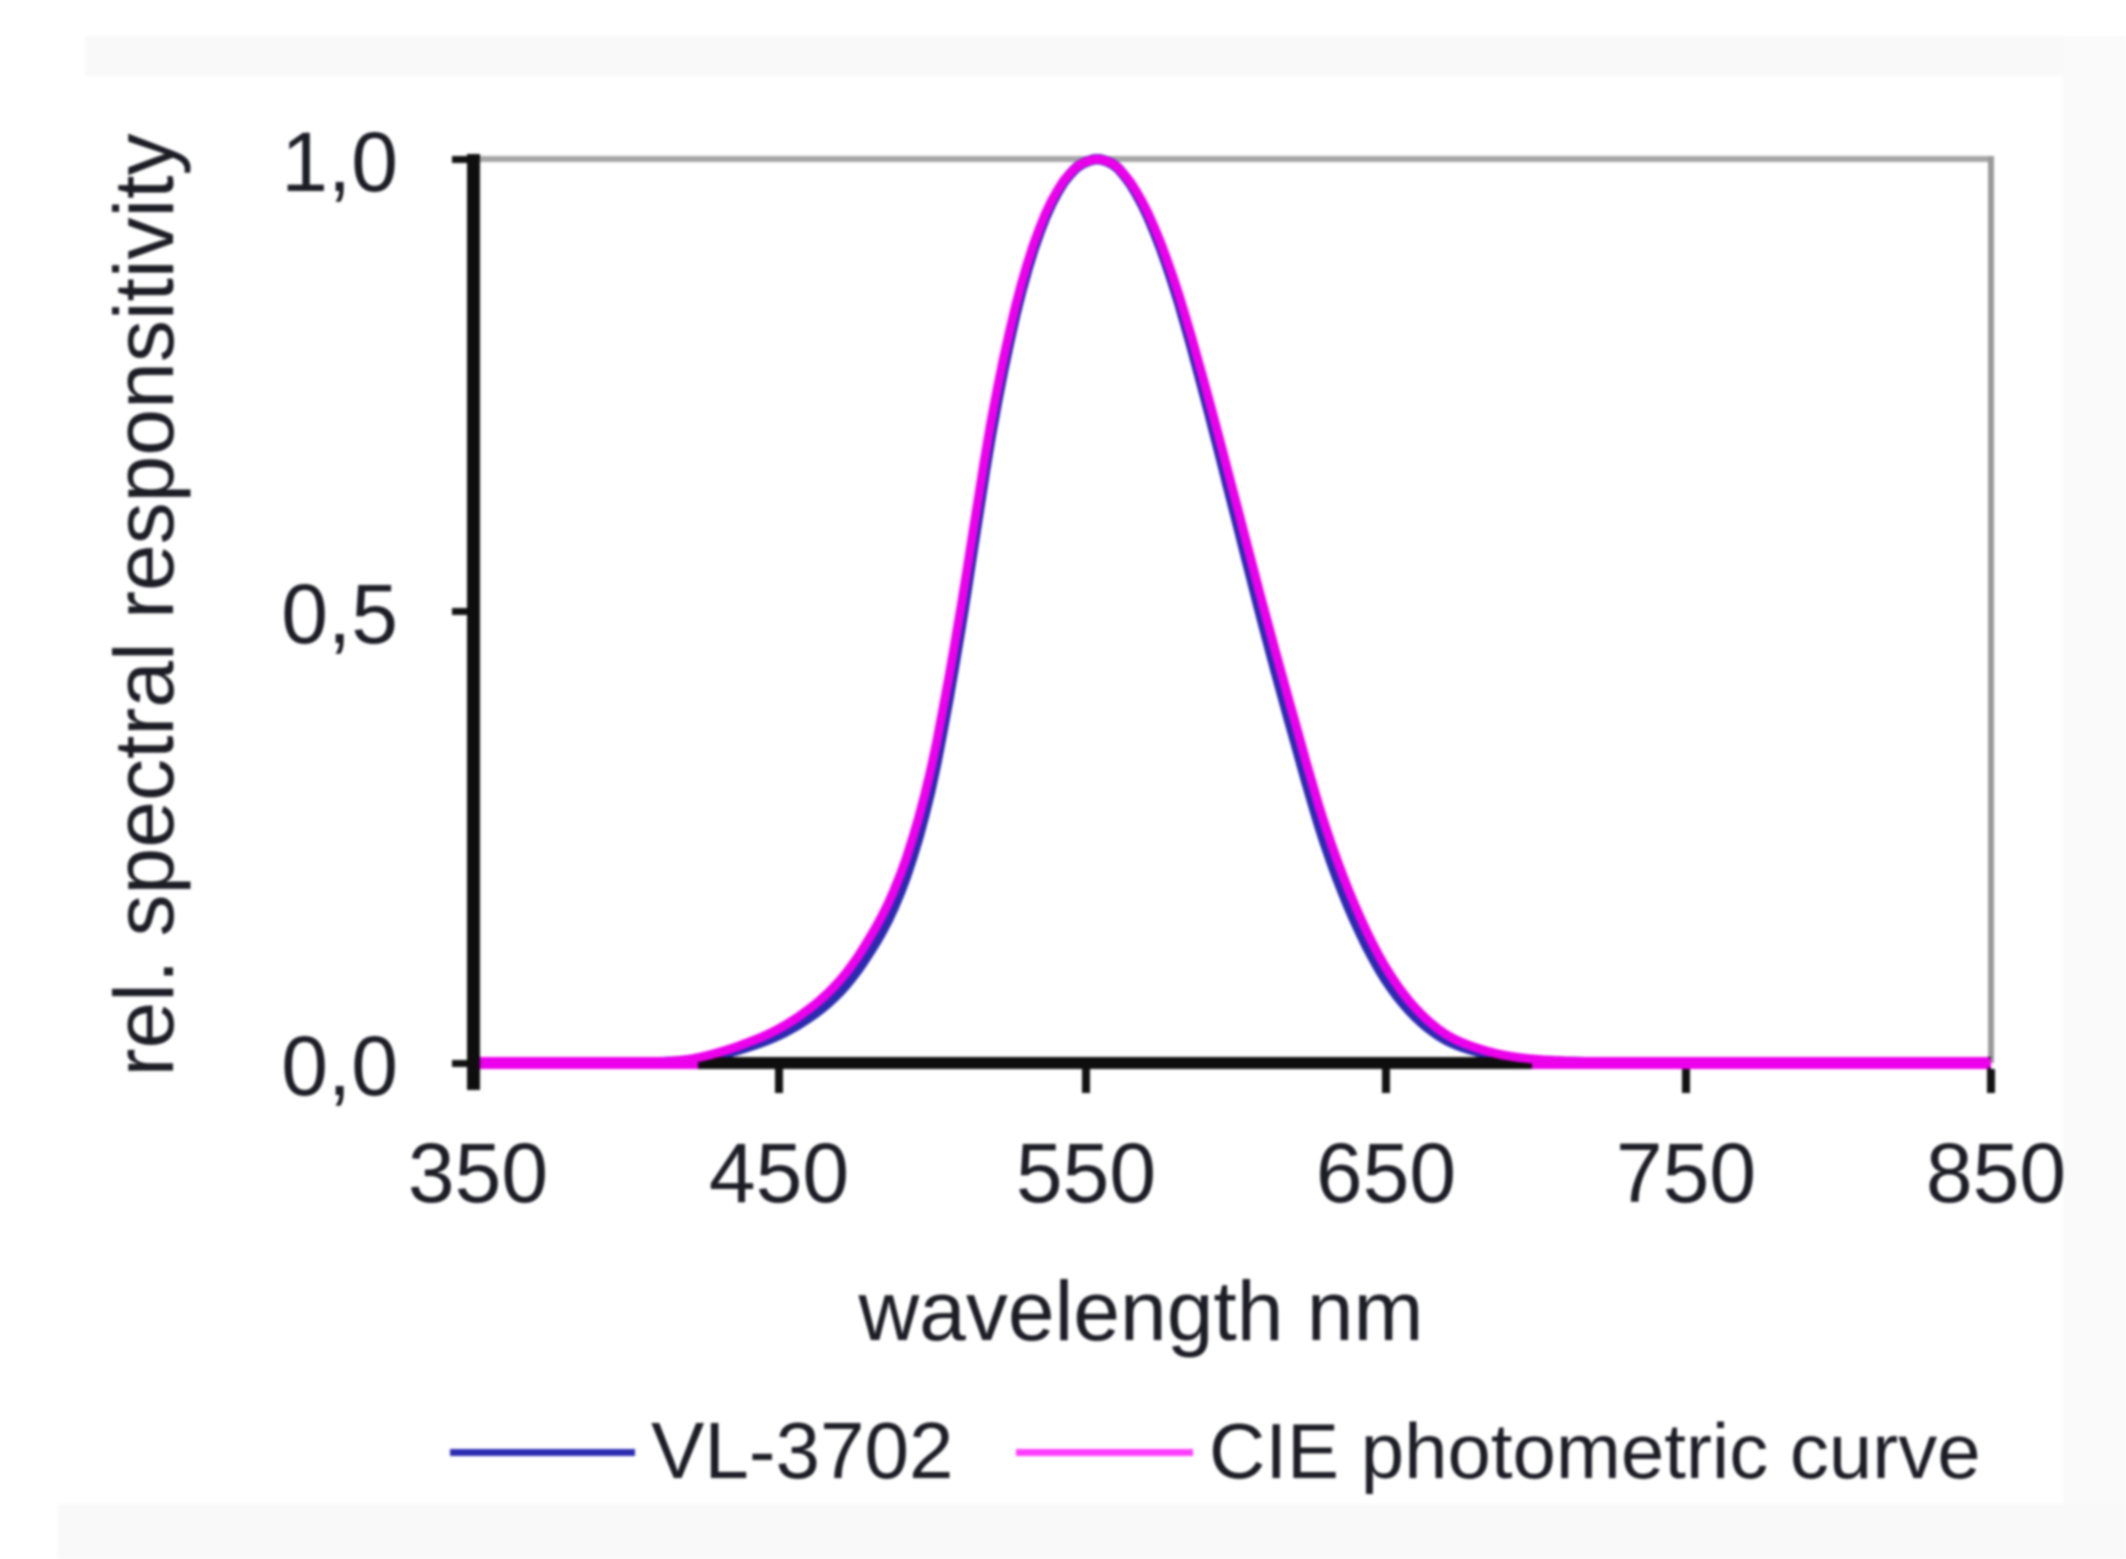 The width and height of the screenshot is (2126, 1559). What do you see at coordinates (802, 1450) in the screenshot?
I see `svg-text: VL-3702` at bounding box center [802, 1450].